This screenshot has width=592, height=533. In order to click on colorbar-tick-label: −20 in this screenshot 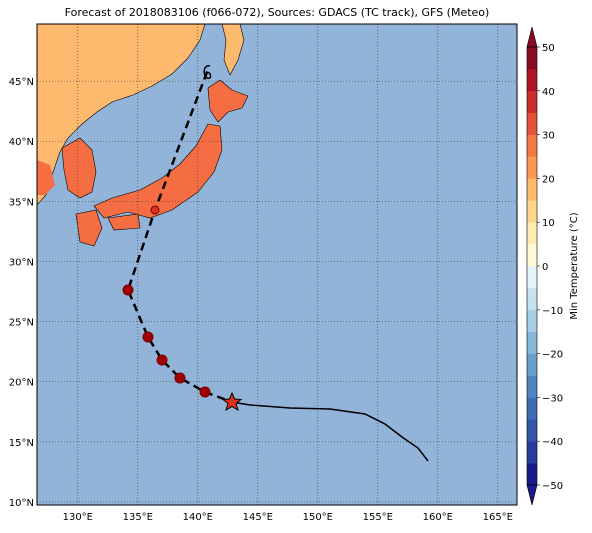, I will do `click(552, 355)`.